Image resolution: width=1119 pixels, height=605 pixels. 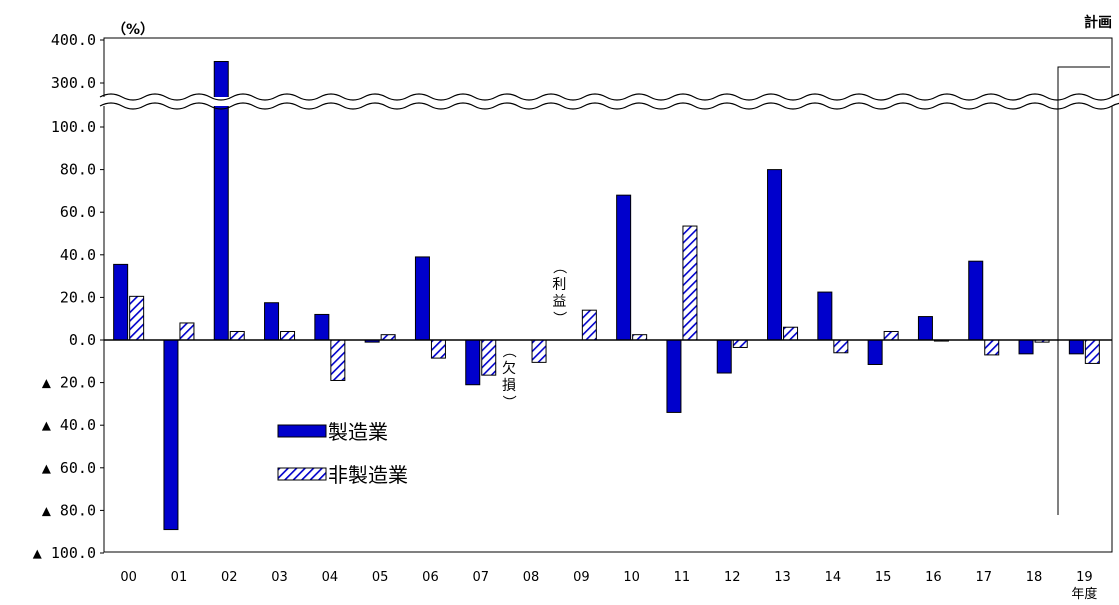 I want to click on x-tick-label: 06, so click(x=430, y=577).